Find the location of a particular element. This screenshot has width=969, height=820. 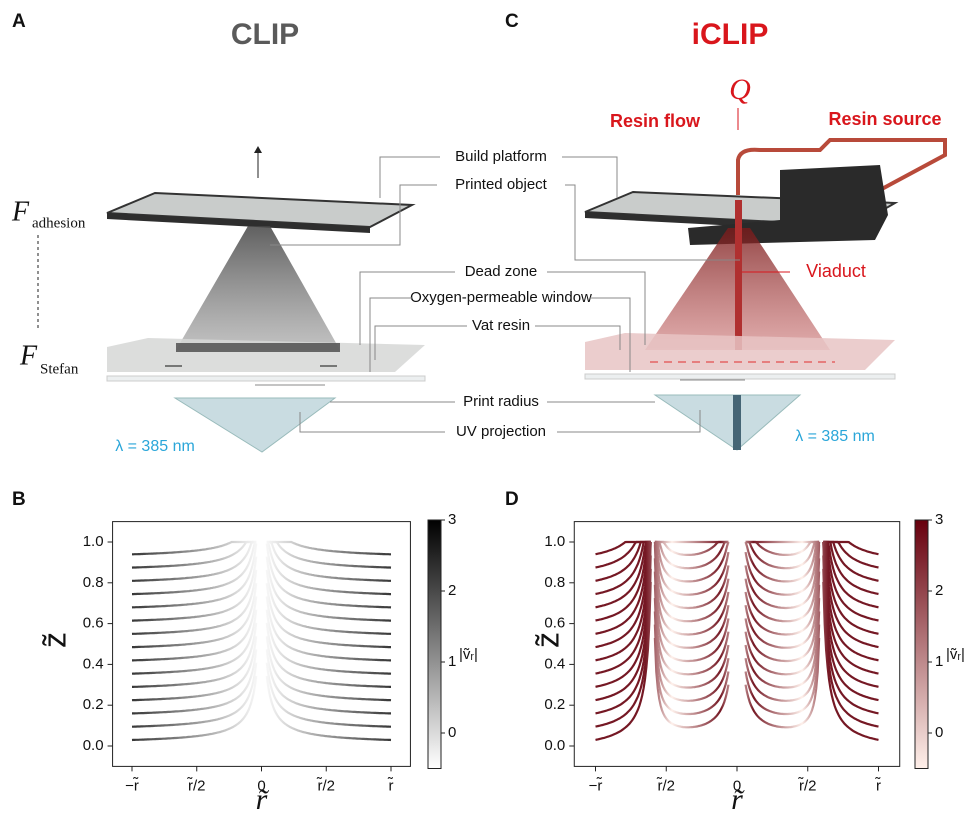

callout: Build platform is located at coordinates (501, 156).